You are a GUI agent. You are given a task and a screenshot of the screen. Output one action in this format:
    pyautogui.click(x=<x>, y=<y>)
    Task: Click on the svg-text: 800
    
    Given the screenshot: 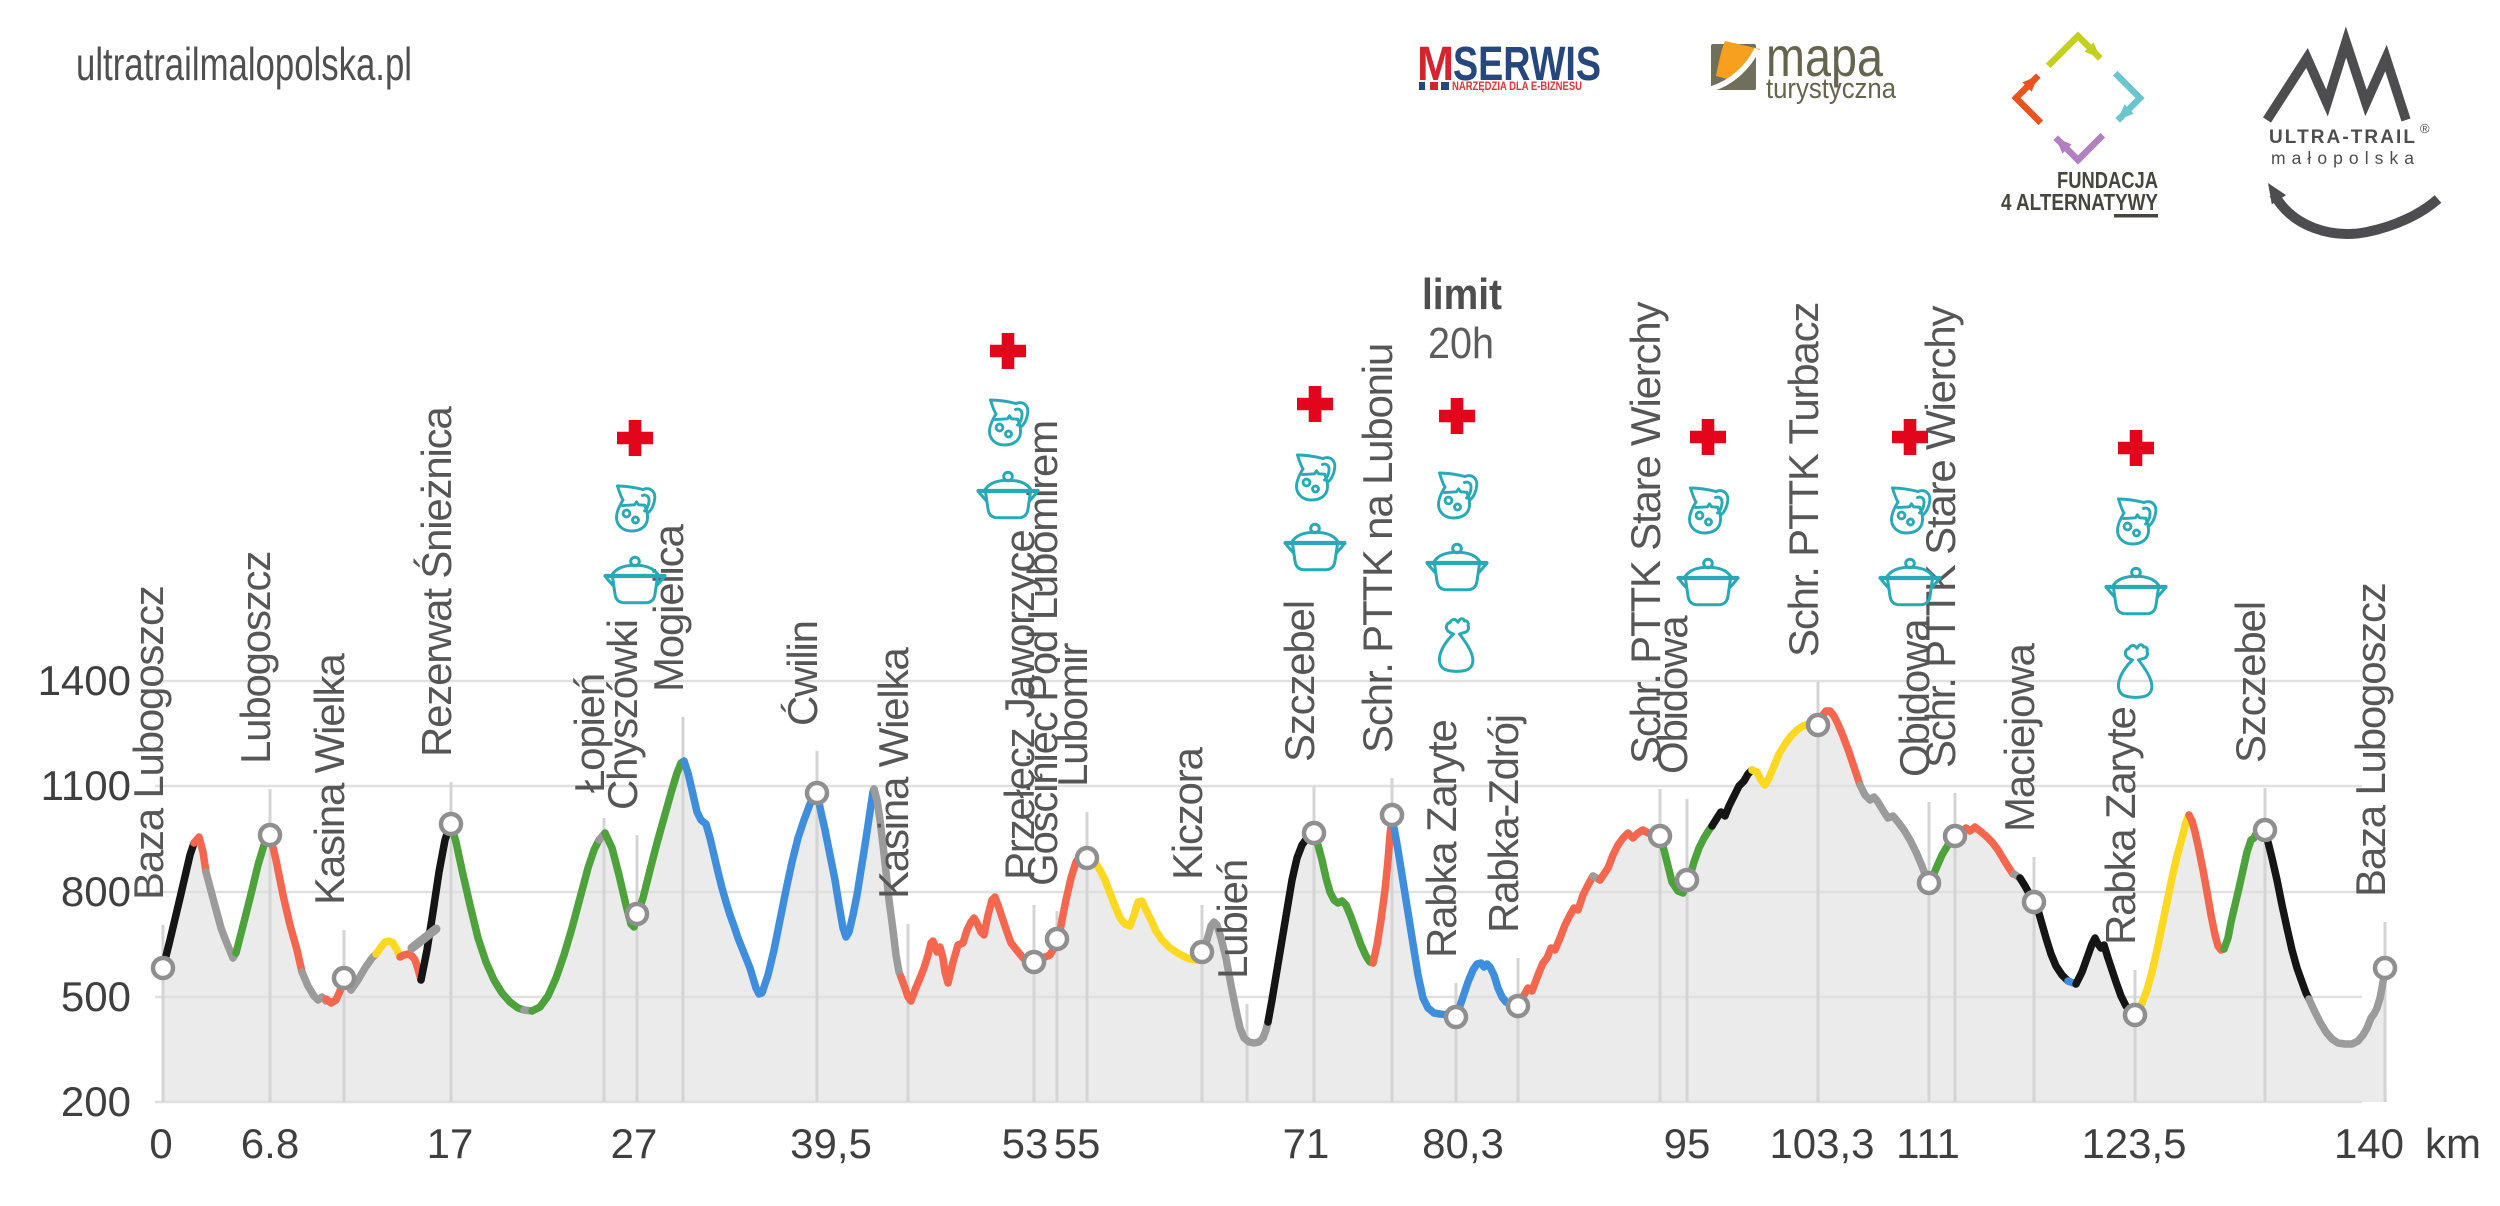 What is the action you would take?
    pyautogui.click(x=96, y=891)
    